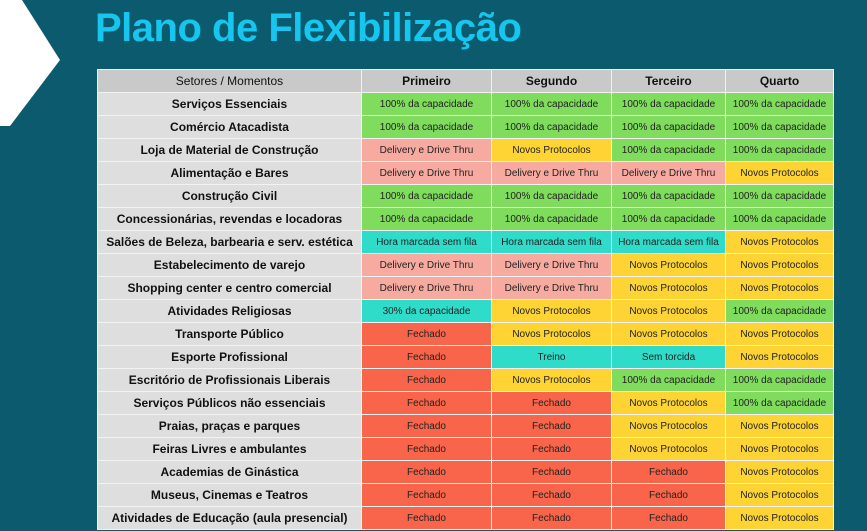 Image resolution: width=867 pixels, height=531 pixels. Describe the element at coordinates (229, 81) in the screenshot. I see `header-sectors: Setores / Momentos` at that location.